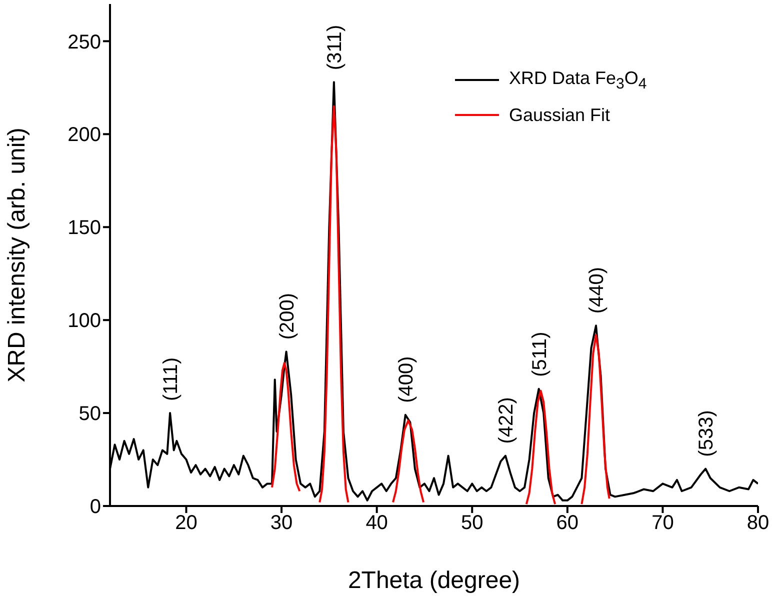 The height and width of the screenshot is (616, 774). Describe the element at coordinates (539, 354) in the screenshot. I see `annotation: (511)` at that location.